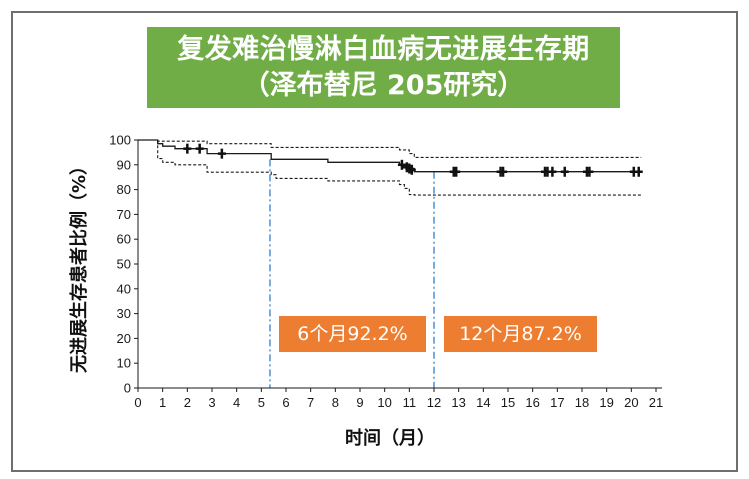 The image size is (749, 479). What do you see at coordinates (631, 402) in the screenshot?
I see `x-tick-label: 20` at bounding box center [631, 402].